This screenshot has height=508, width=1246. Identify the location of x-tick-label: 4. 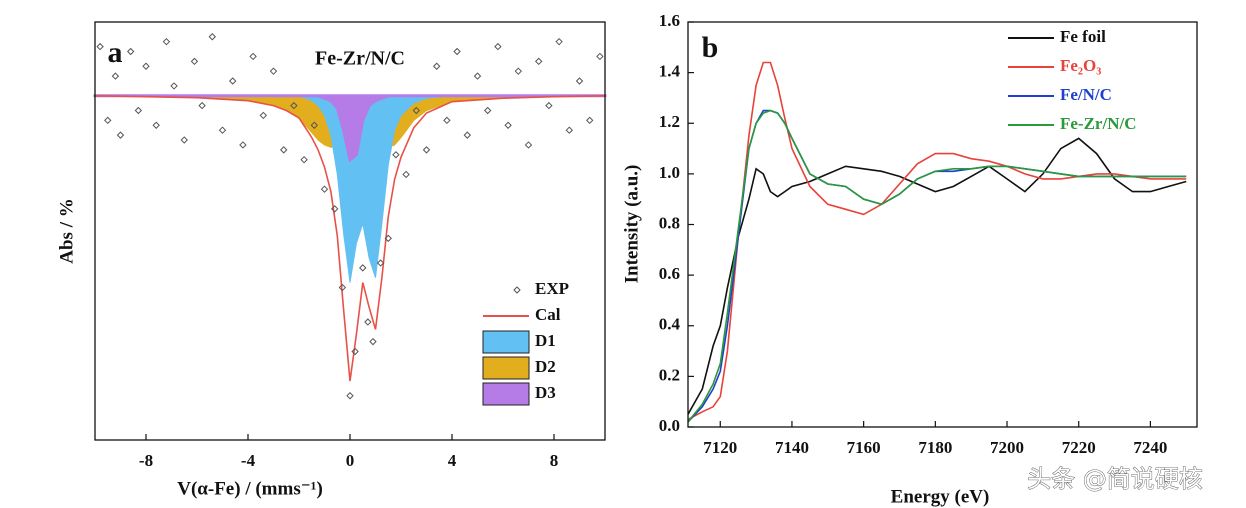
(452, 460).